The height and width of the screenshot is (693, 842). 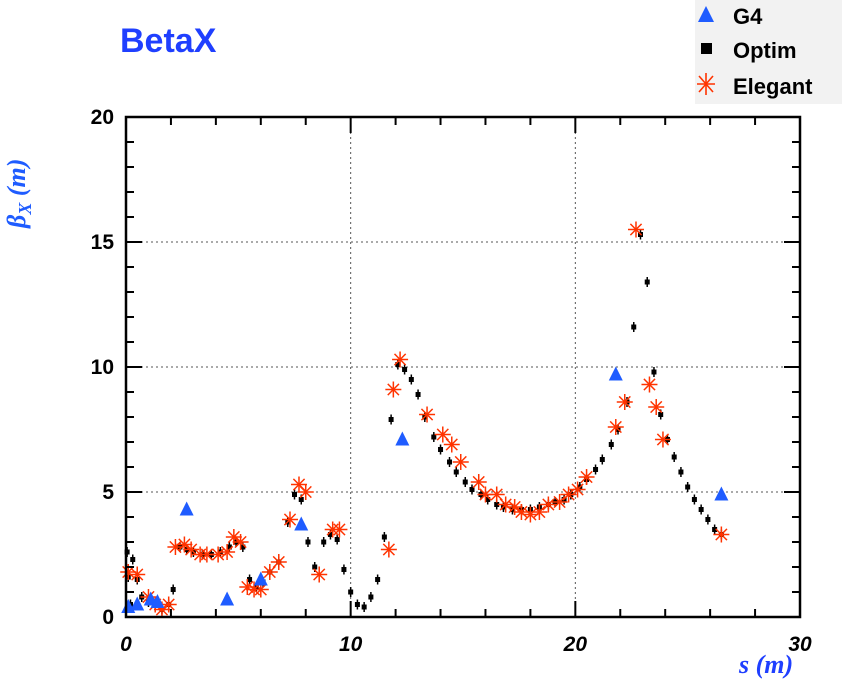 I want to click on legend: G4 Optim Elegant, so click(x=768, y=52).